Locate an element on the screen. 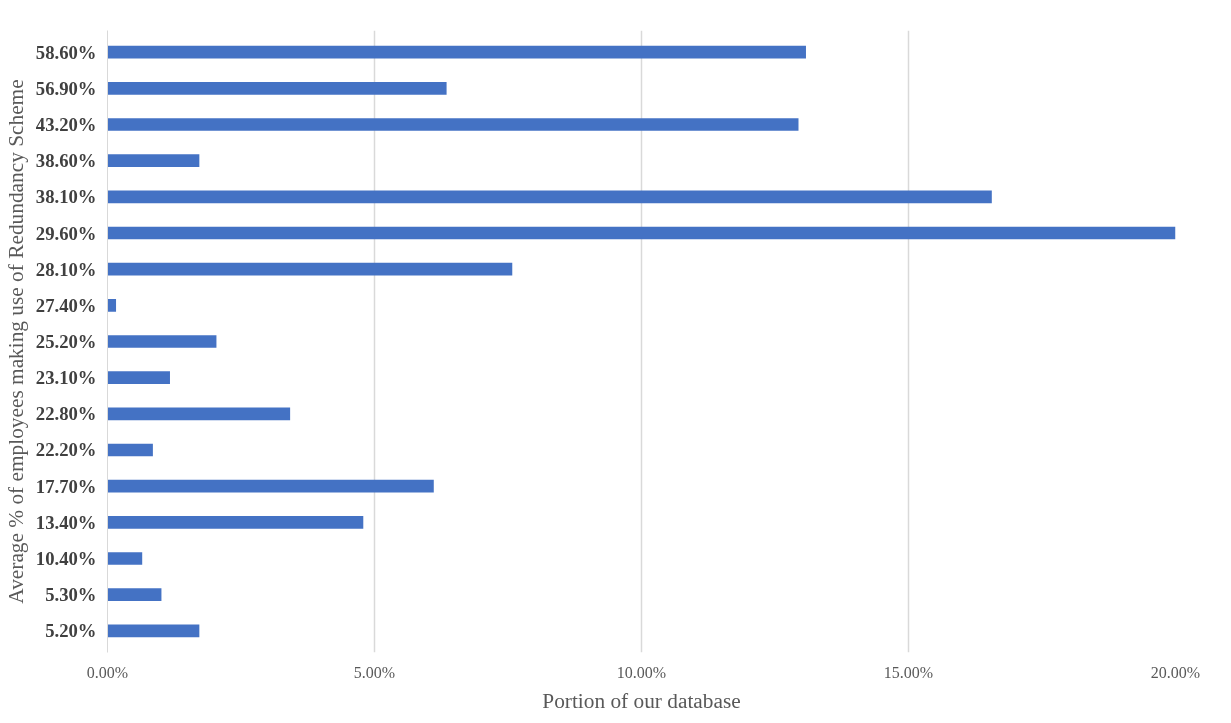 This screenshot has width=1231, height=723. y-tick-label: 23.10% is located at coordinates (66, 378).